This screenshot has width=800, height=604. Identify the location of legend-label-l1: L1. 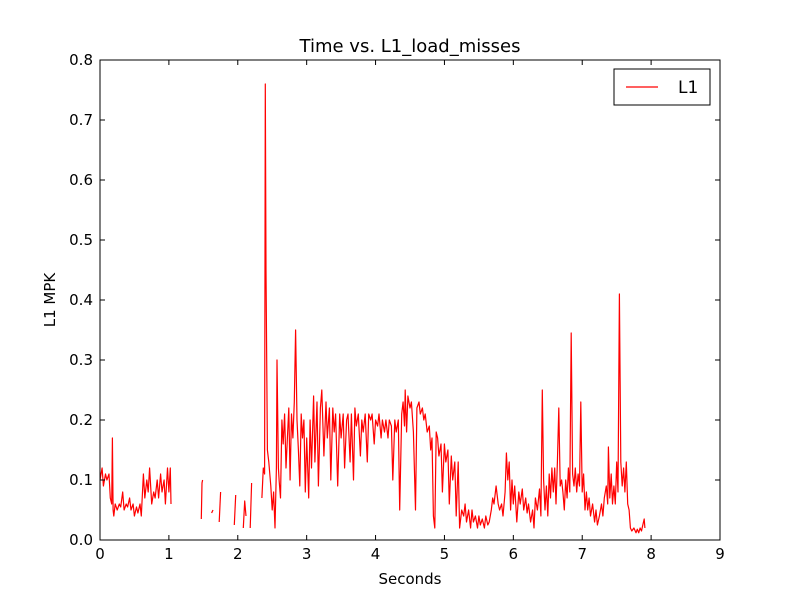
(688, 88).